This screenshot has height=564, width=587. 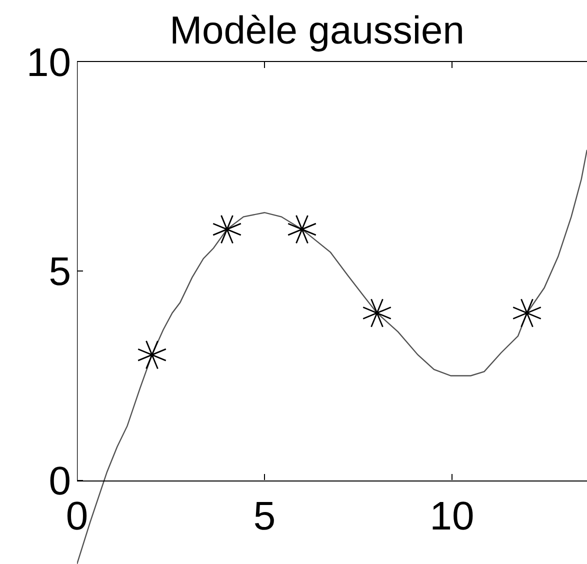 I want to click on y-tick-label: 5, so click(x=59, y=272).